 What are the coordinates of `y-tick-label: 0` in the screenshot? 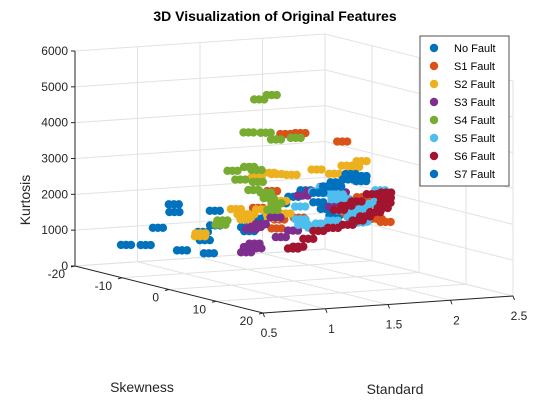 It's located at (155, 298).